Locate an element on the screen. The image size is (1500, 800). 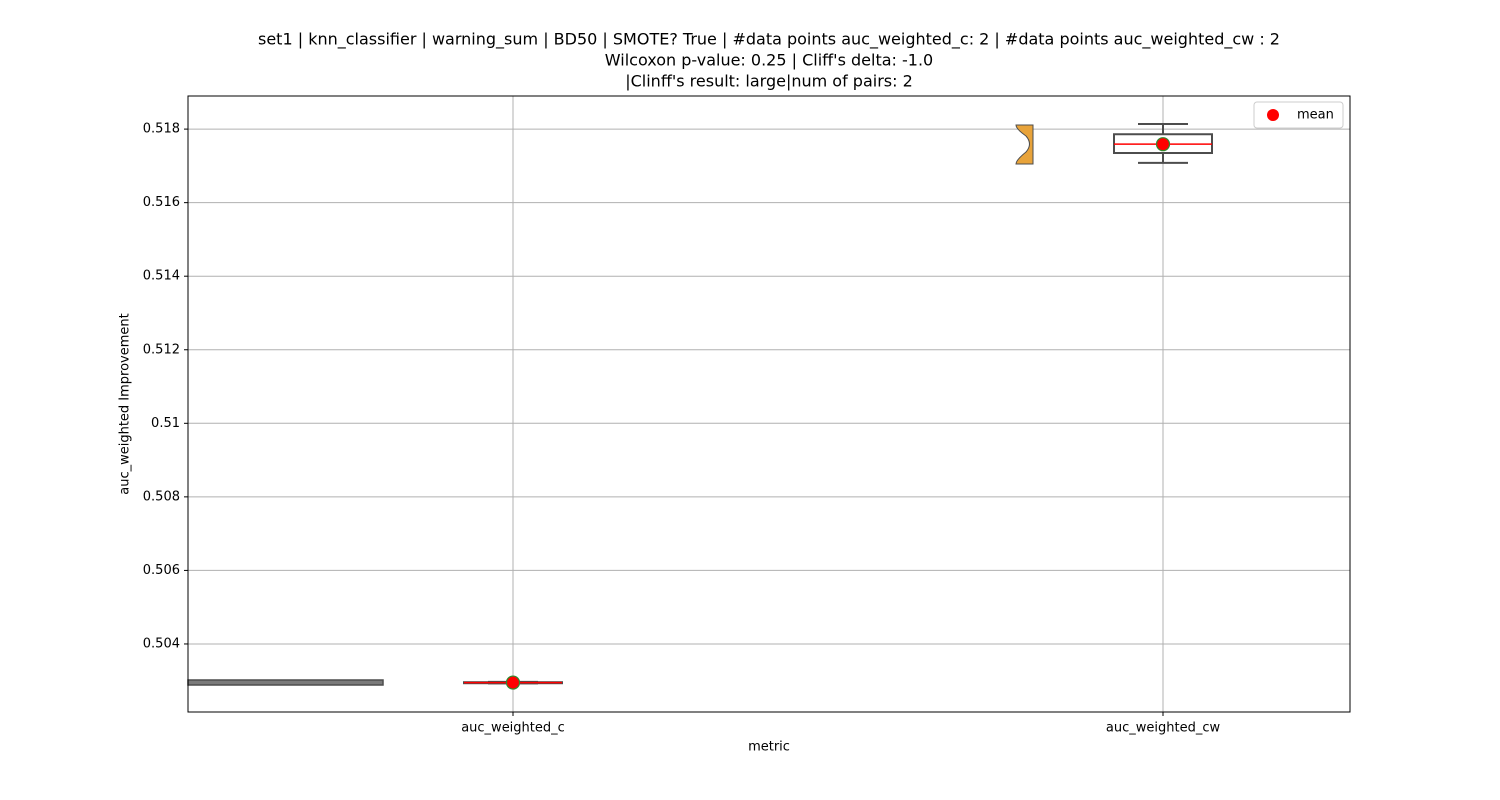
legend-label: mean is located at coordinates (1315, 115).